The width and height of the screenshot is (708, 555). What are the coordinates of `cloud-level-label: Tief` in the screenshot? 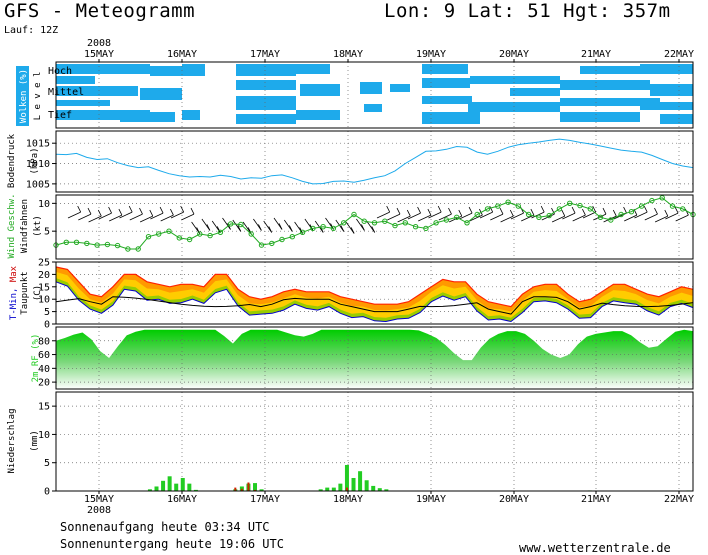 It's located at (60, 115).